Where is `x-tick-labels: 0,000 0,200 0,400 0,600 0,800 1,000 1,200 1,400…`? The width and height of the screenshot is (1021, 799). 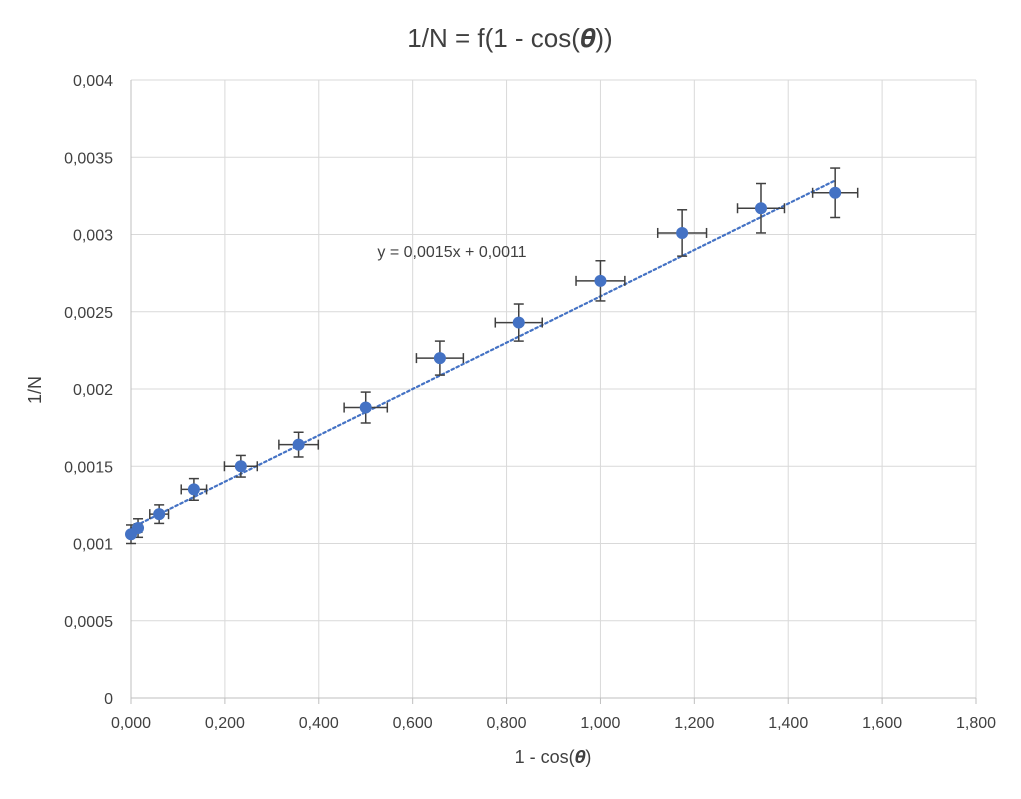 x-tick-labels: 0,000 0,200 0,400 0,600 0,800 1,000 1,200 1,400… is located at coordinates (553, 723).